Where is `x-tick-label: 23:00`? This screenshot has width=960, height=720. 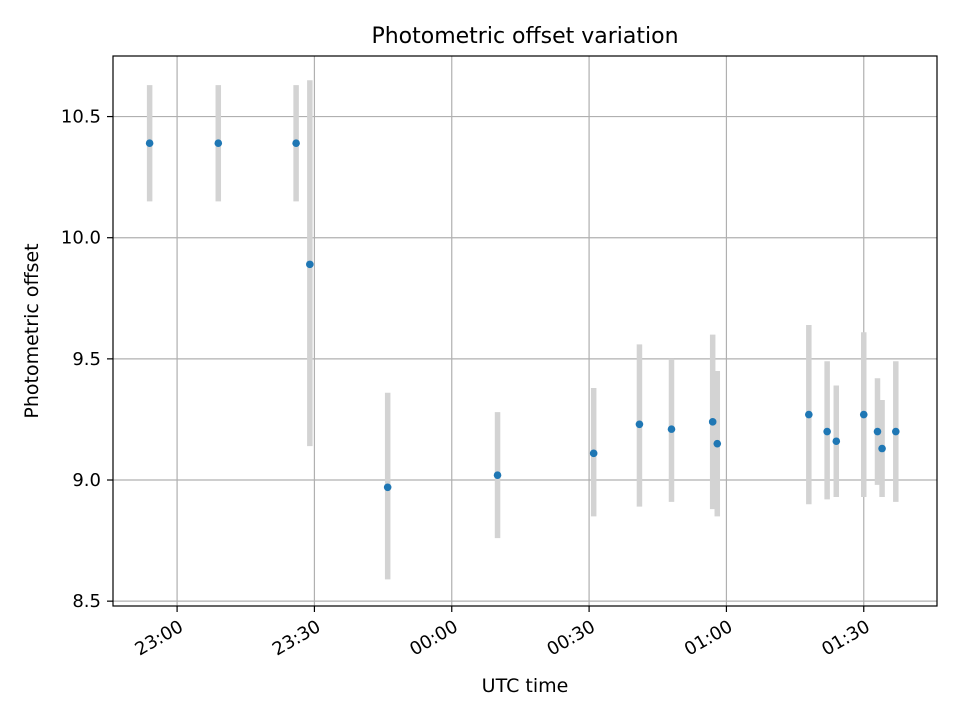
x-tick-label: 23:00 is located at coordinates (159, 638).